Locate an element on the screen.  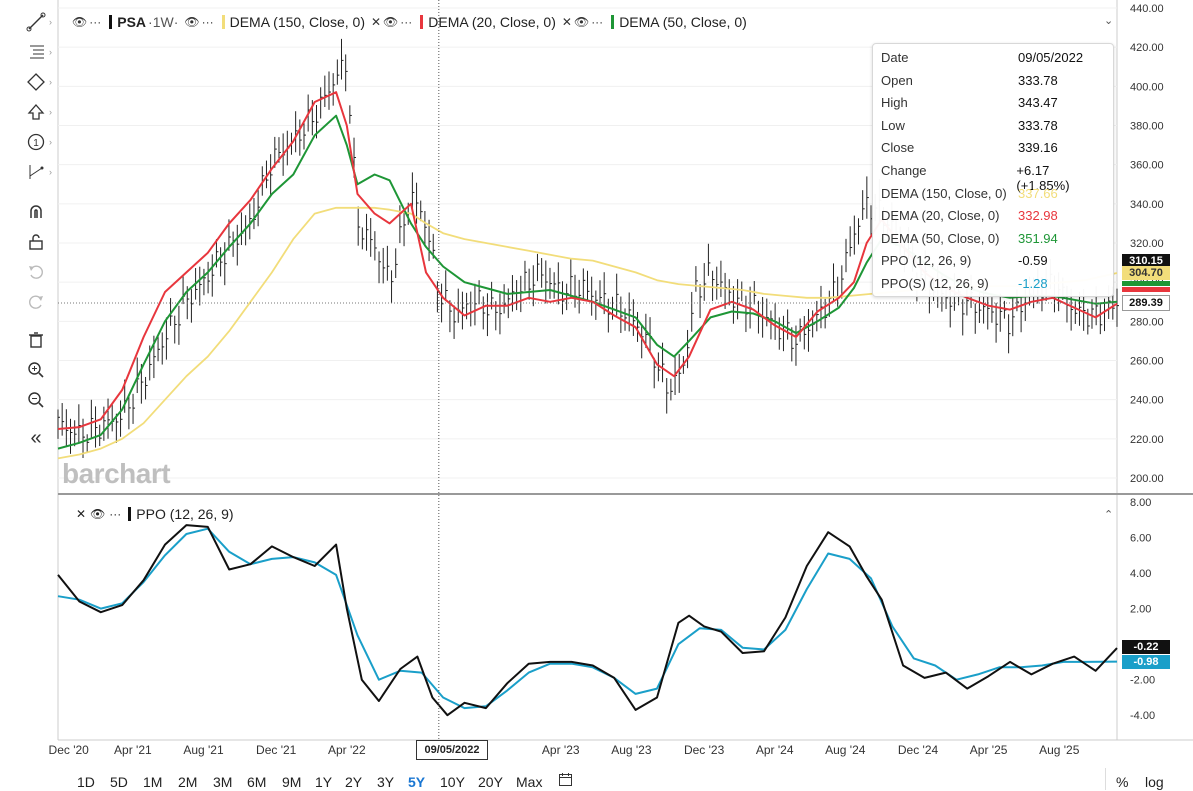
legend-dema150-label: DEMA (150, Close, 0) is located at coordinates (297, 22).